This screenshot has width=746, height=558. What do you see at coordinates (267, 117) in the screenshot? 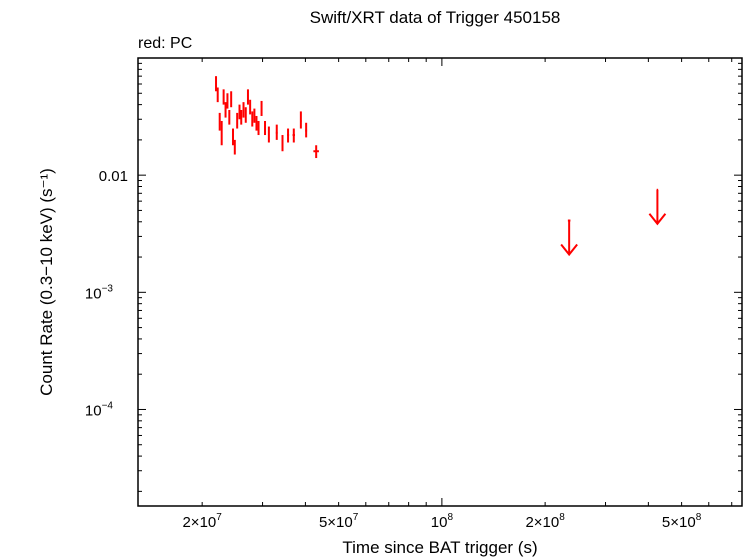
I see `data-series-pc` at bounding box center [267, 117].